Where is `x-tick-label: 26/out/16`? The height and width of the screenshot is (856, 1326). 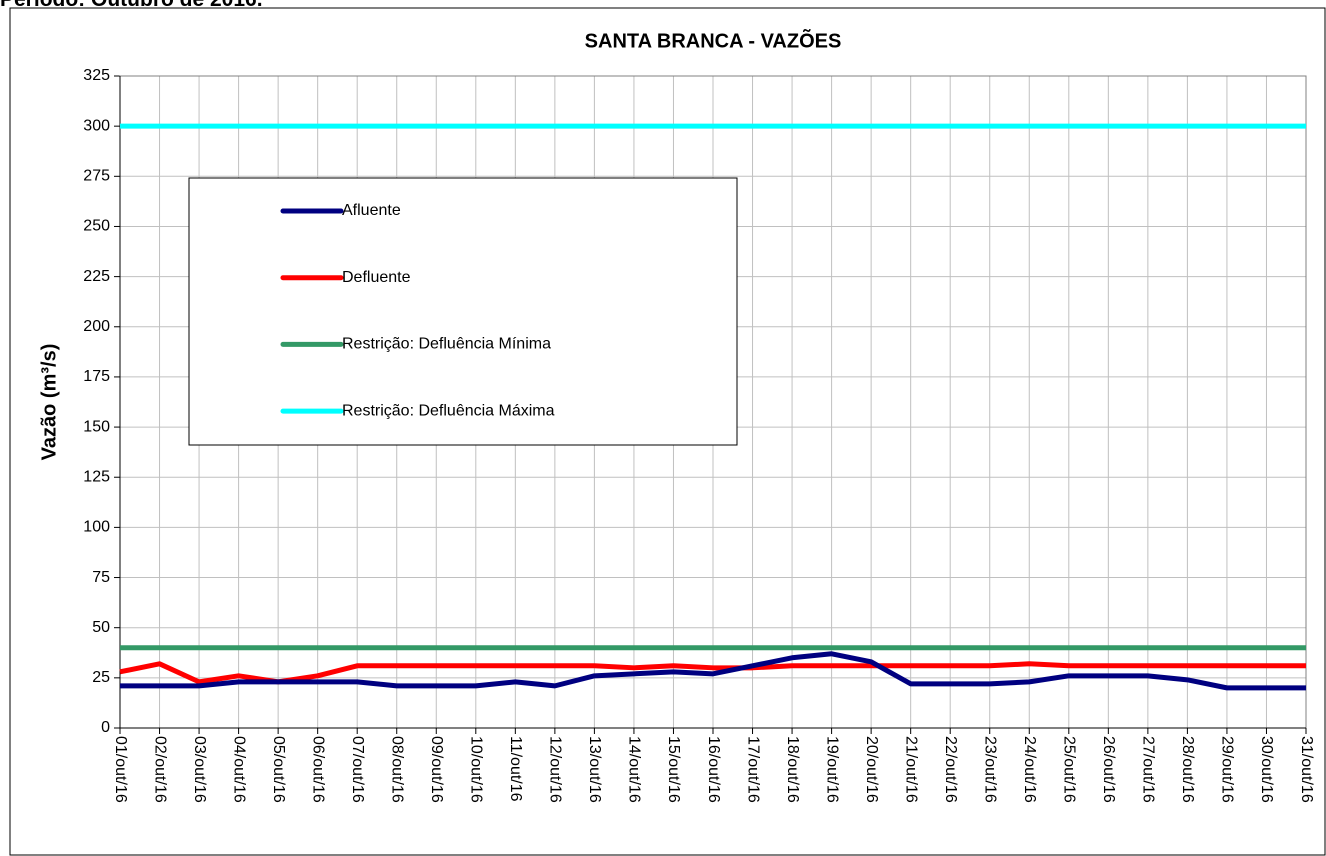 x-tick-label: 26/out/16 is located at coordinates (1108, 769).